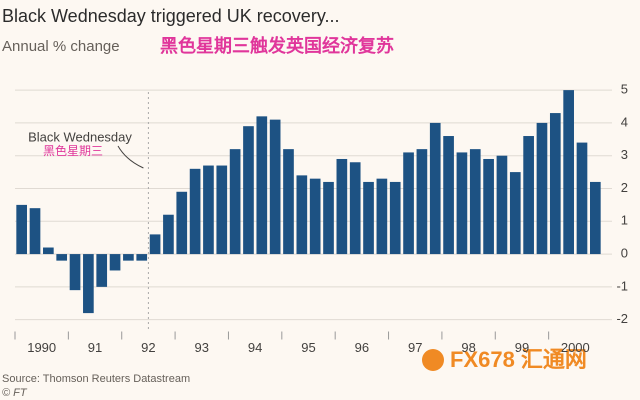  Describe the element at coordinates (624, 187) in the screenshot. I see `y-tick-label: 2` at that location.